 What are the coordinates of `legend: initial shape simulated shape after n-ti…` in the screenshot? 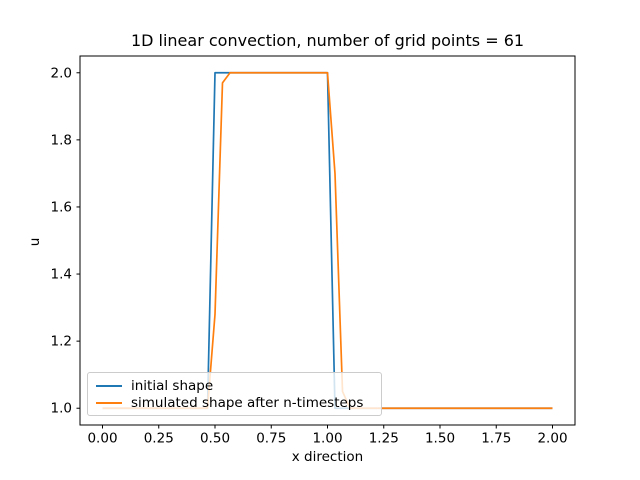 It's located at (234, 394).